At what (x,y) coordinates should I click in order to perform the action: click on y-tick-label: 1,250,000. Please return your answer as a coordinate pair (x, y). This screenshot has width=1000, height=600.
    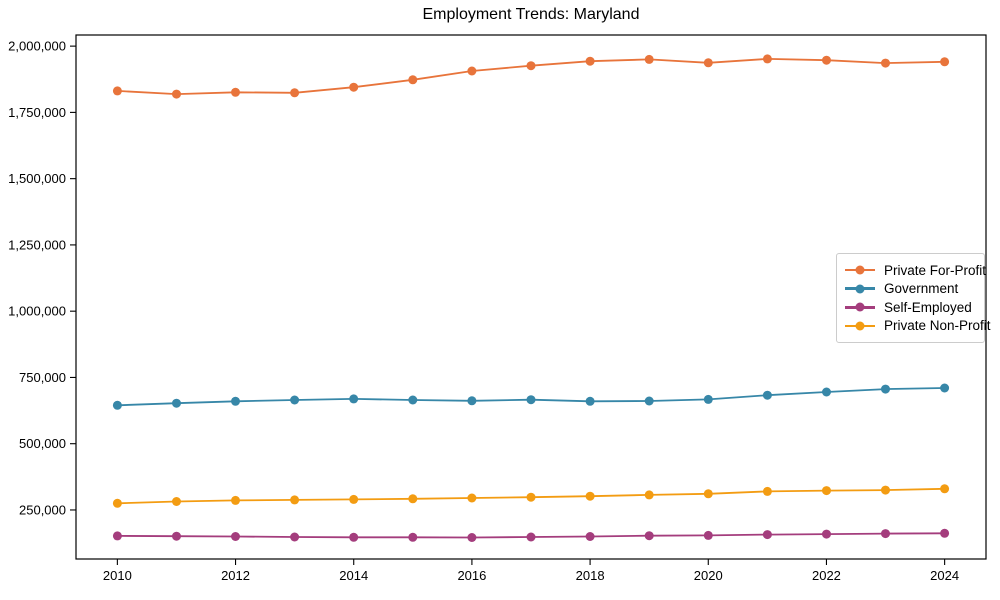
    Looking at the image, I should click on (37, 244).